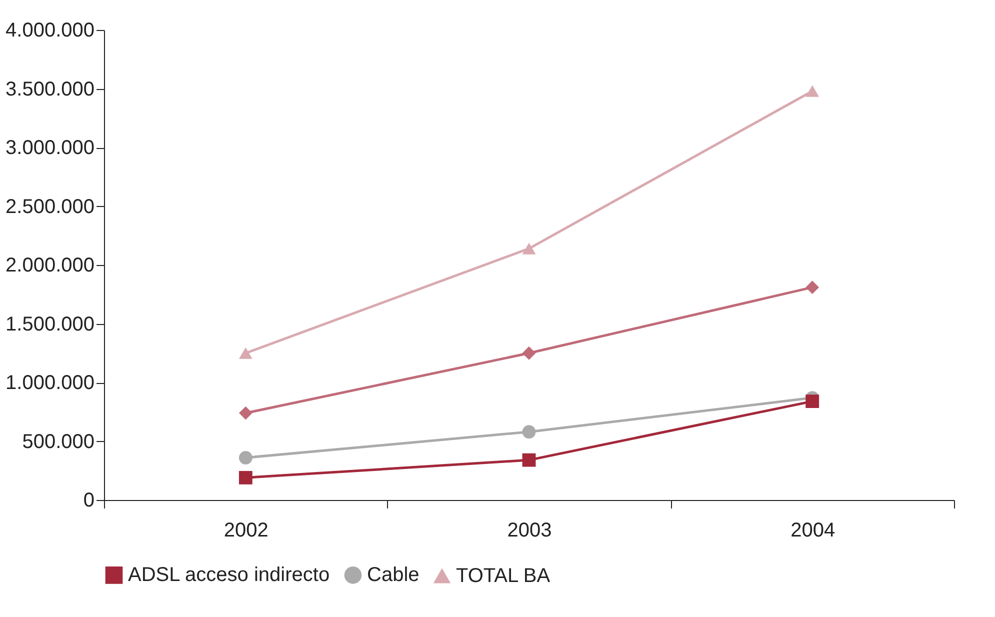 The height and width of the screenshot is (617, 995). I want to click on y-tick-label: 4.000.000, so click(50, 31).